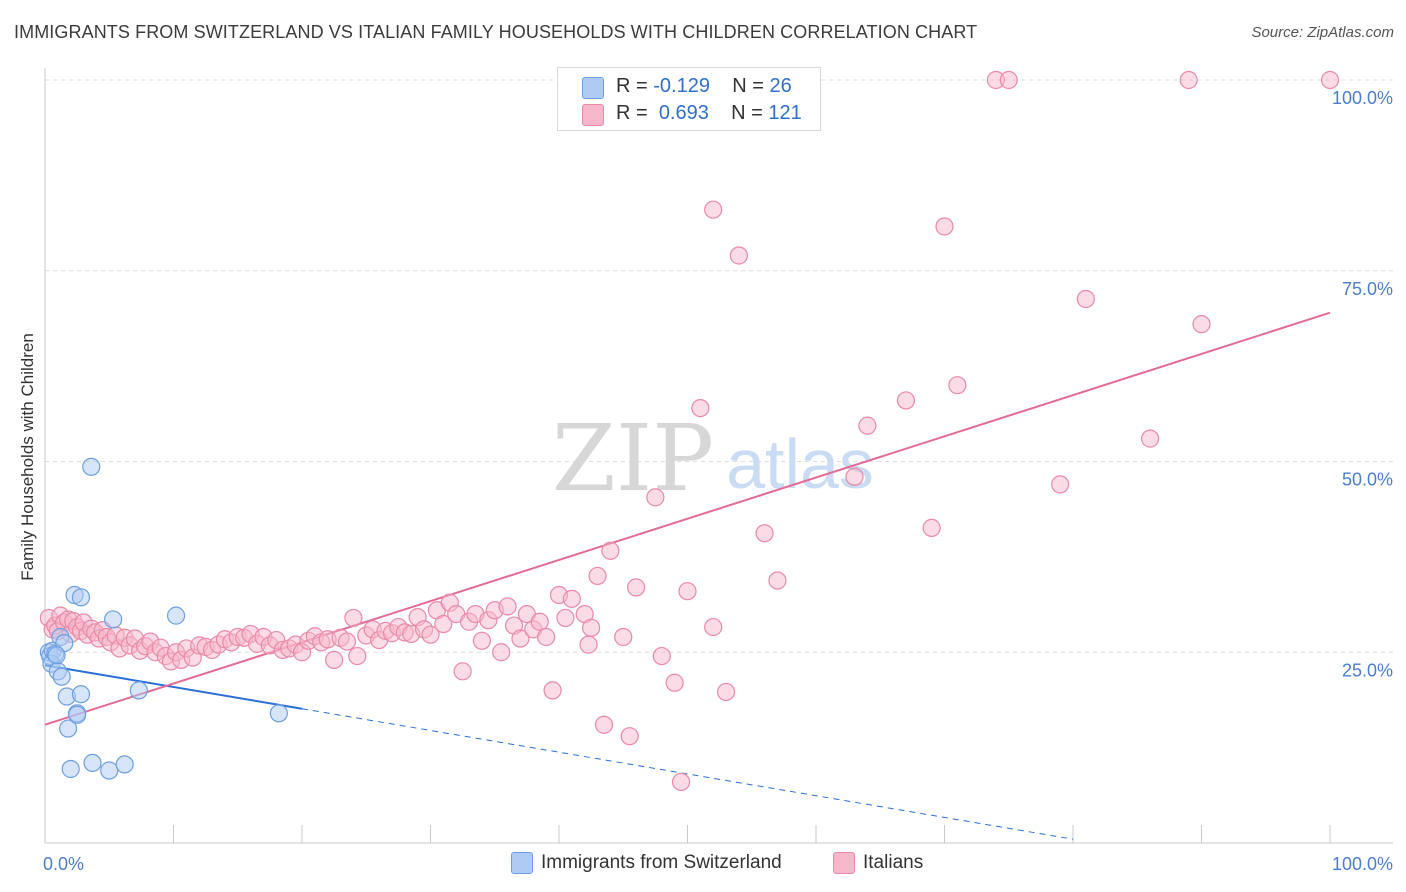 This screenshot has width=1406, height=892. What do you see at coordinates (780, 86) in the screenshot?
I see `legend-n-value: 26` at bounding box center [780, 86].